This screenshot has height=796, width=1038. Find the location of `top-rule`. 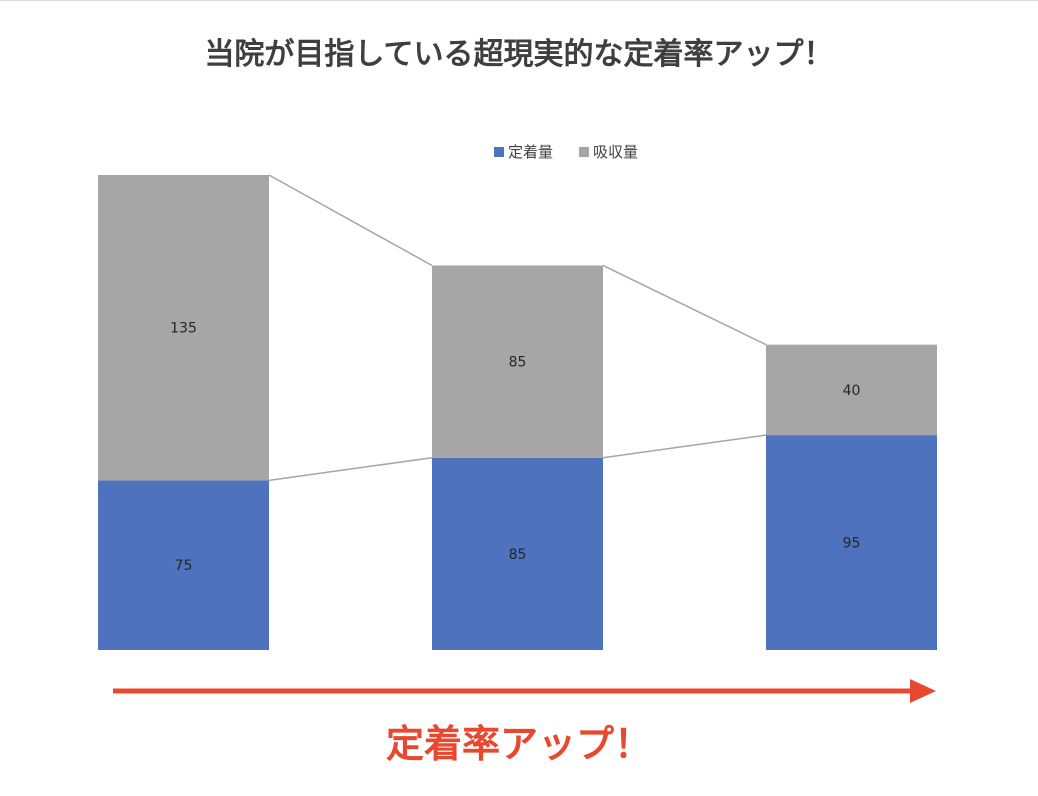

top-rule is located at coordinates (519, 0).